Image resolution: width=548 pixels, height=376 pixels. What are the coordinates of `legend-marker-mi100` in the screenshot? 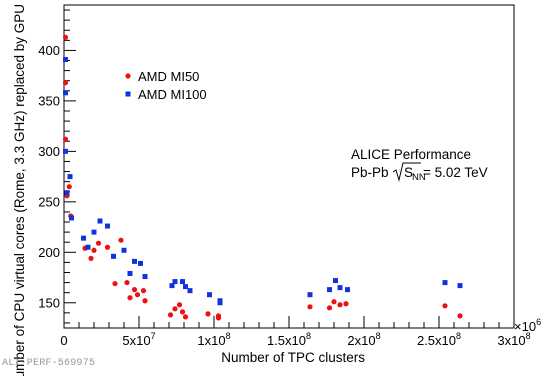 It's located at (128, 94).